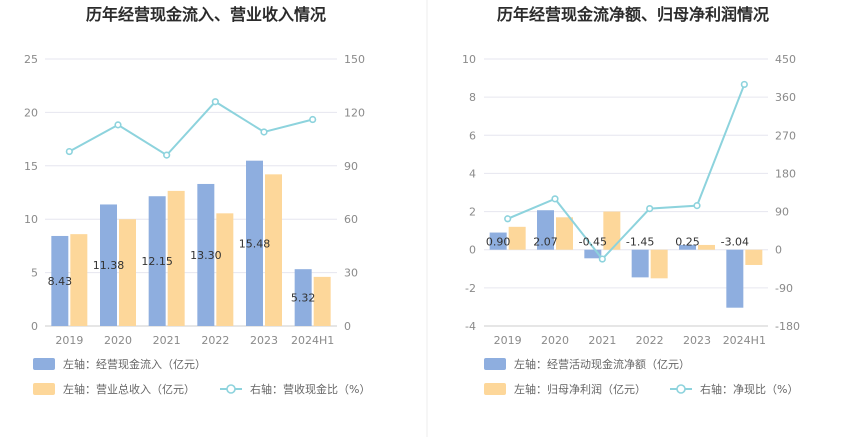 The image size is (850, 441). Describe the element at coordinates (472, 97) in the screenshot. I see `left-axis-tick-label: 8` at that location.